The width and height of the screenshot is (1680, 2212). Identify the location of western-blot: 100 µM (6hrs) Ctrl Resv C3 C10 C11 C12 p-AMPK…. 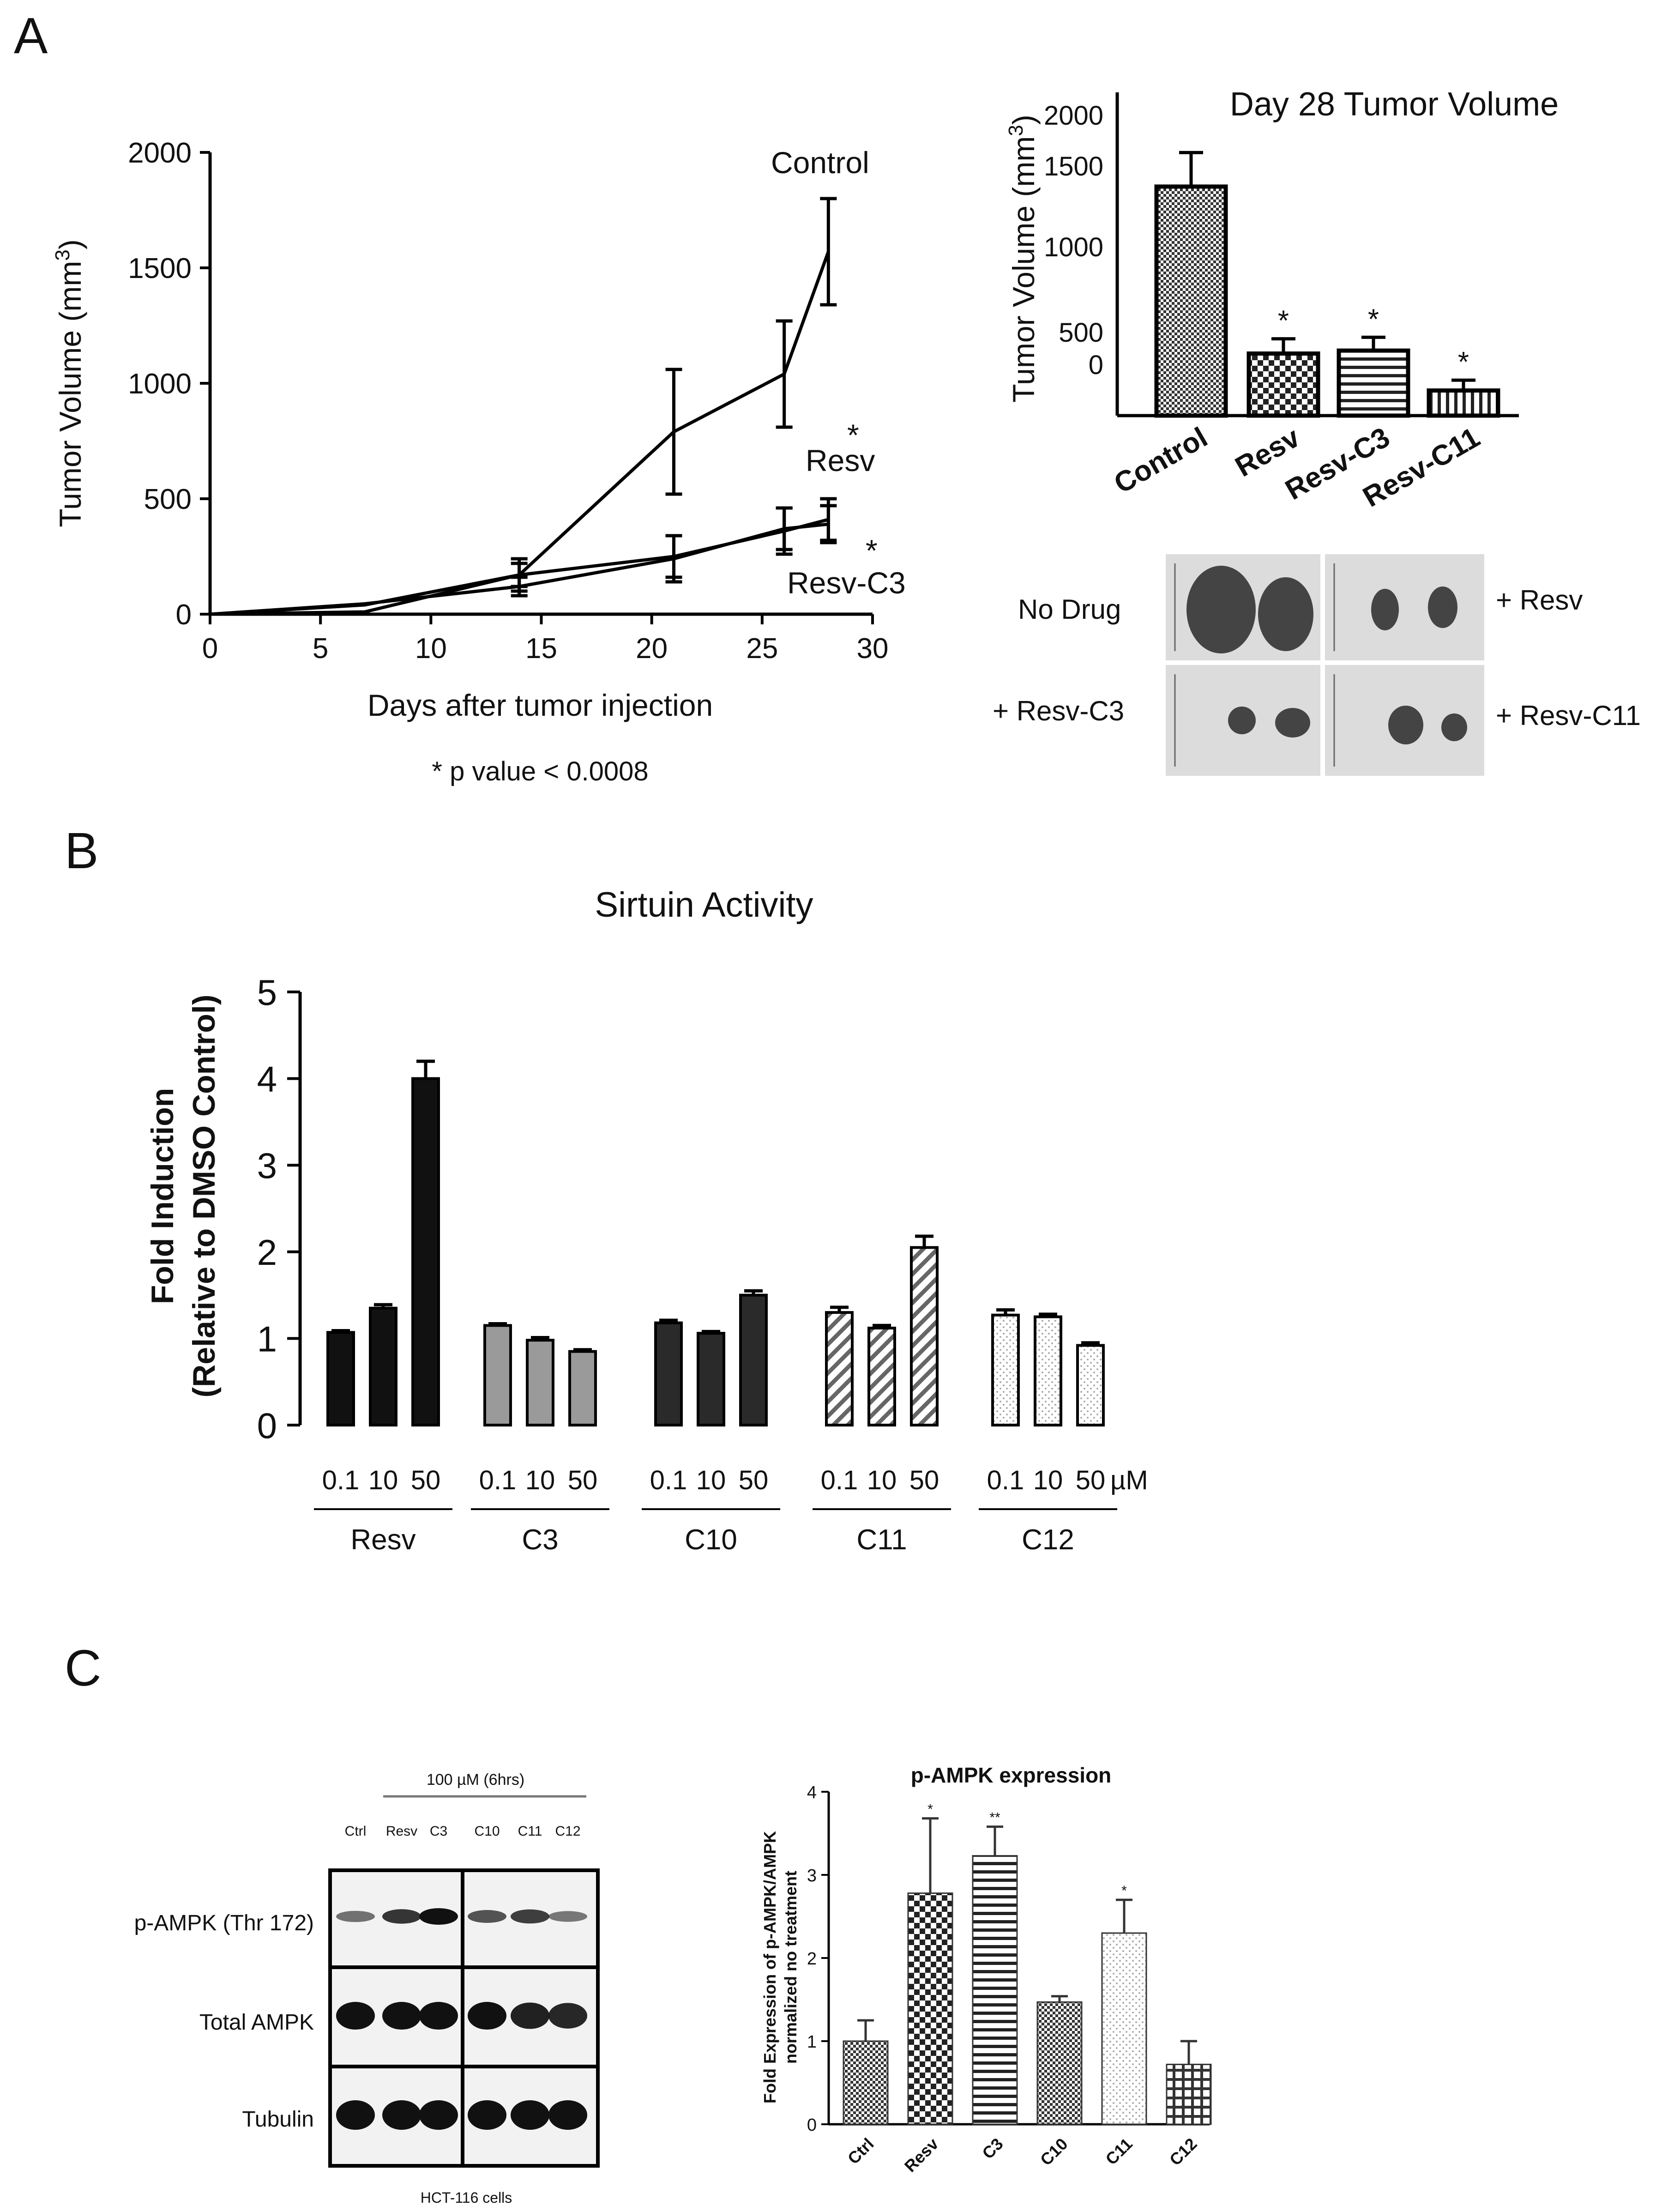
(367, 1988).